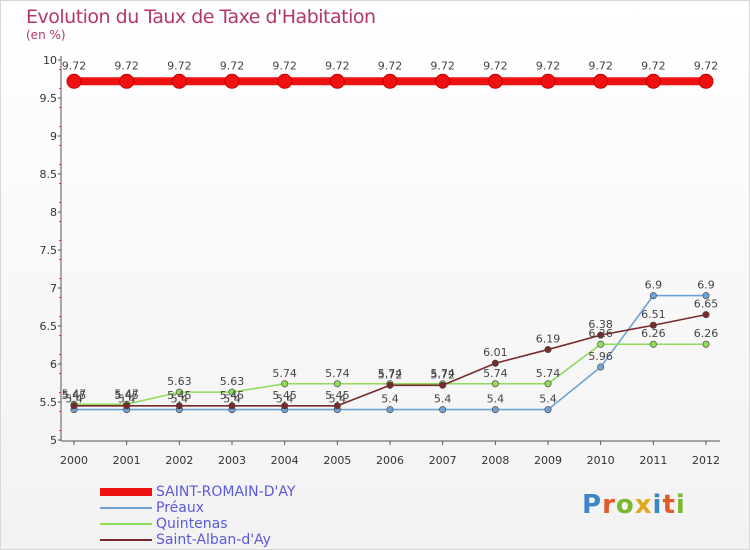  What do you see at coordinates (53, 136) in the screenshot?
I see `y-tick-label: 9` at bounding box center [53, 136].